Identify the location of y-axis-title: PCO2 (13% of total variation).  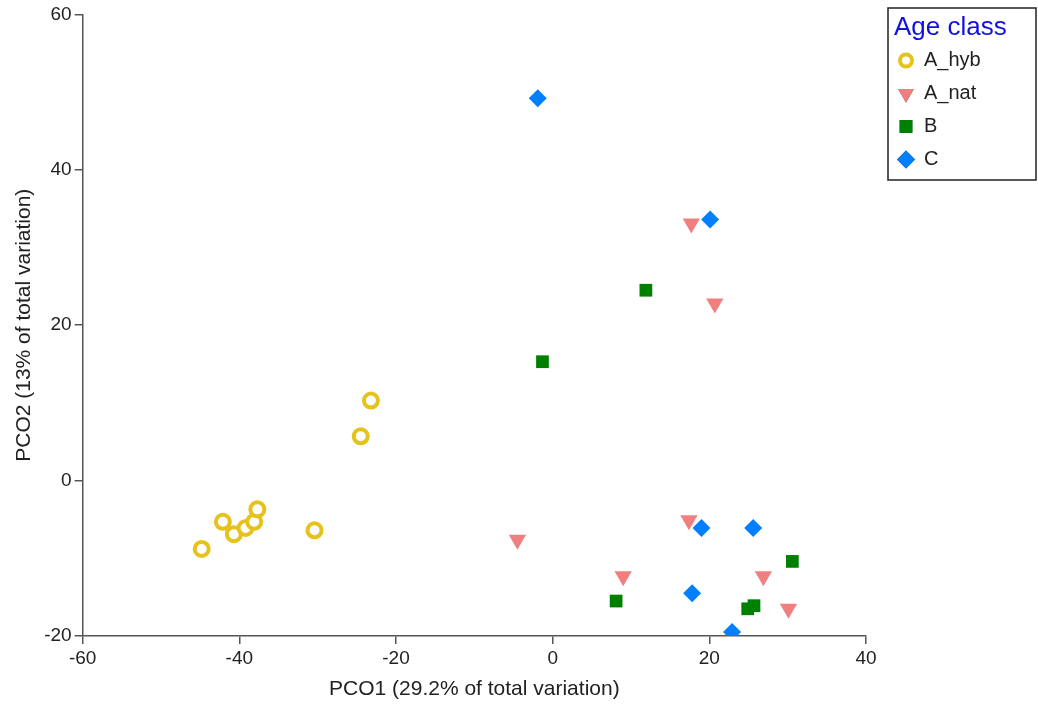
(23, 325).